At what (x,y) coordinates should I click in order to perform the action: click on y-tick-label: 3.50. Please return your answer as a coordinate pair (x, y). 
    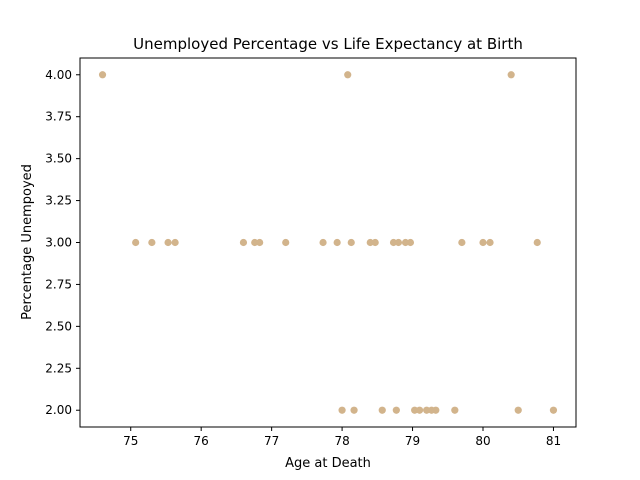
    Looking at the image, I should click on (58, 159).